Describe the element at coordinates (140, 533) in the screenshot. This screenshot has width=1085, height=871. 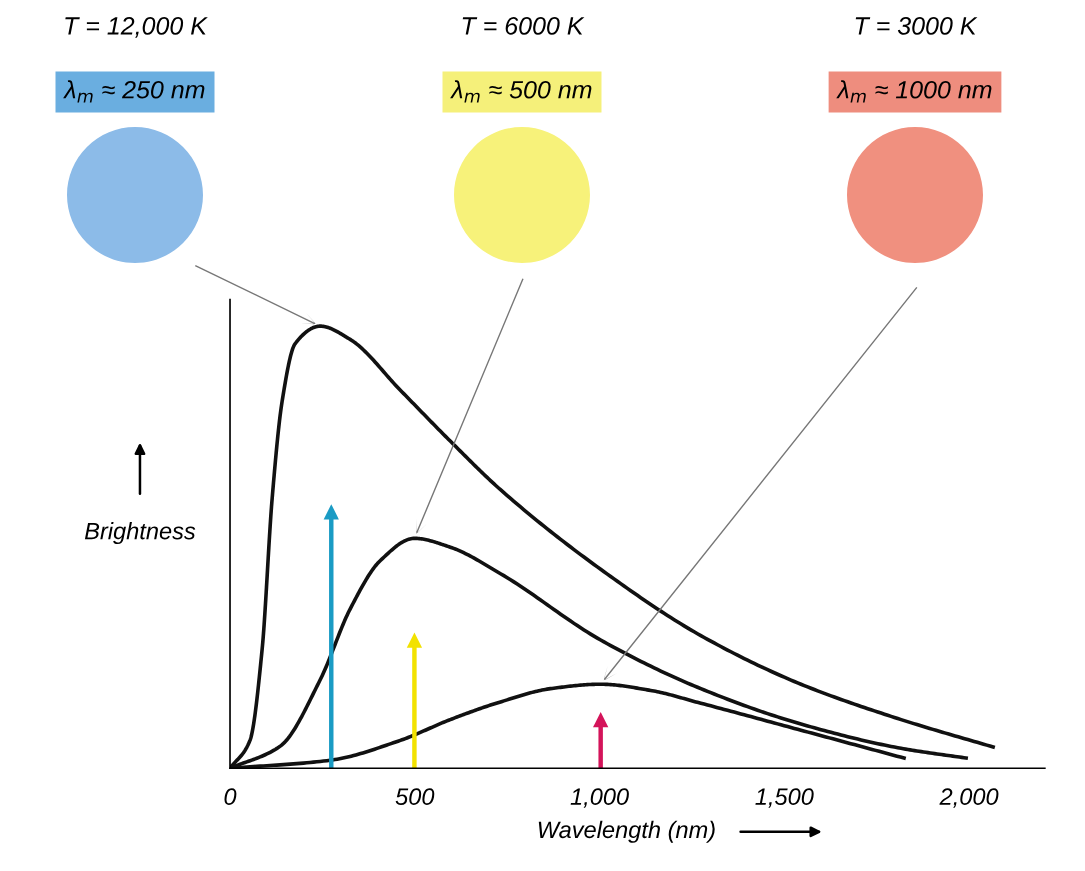
I see `y-axis-title: Brightness` at that location.